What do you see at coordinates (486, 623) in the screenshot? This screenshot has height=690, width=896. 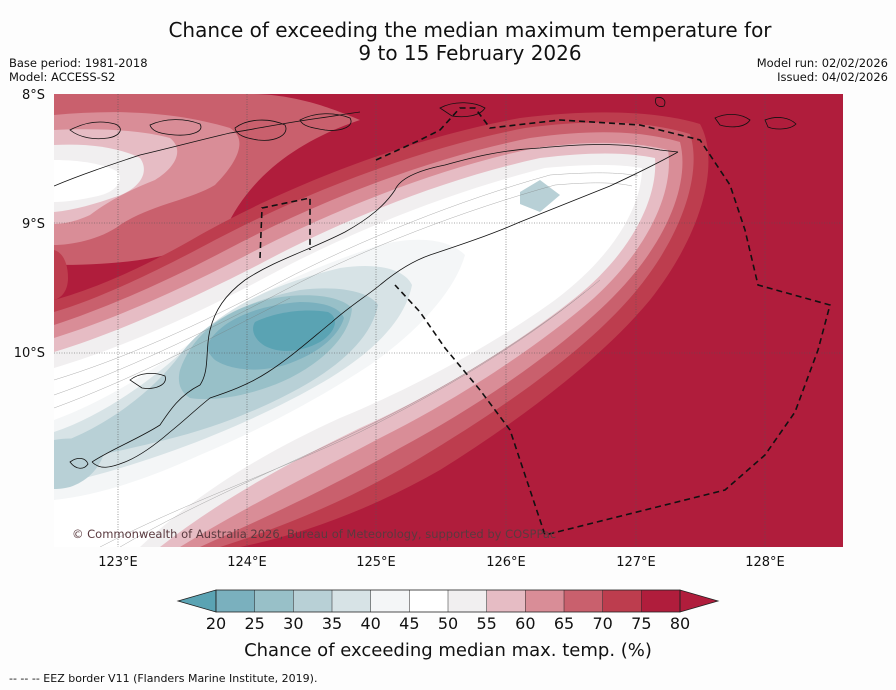 I see `colorbar-tick-label: 55` at bounding box center [486, 623].